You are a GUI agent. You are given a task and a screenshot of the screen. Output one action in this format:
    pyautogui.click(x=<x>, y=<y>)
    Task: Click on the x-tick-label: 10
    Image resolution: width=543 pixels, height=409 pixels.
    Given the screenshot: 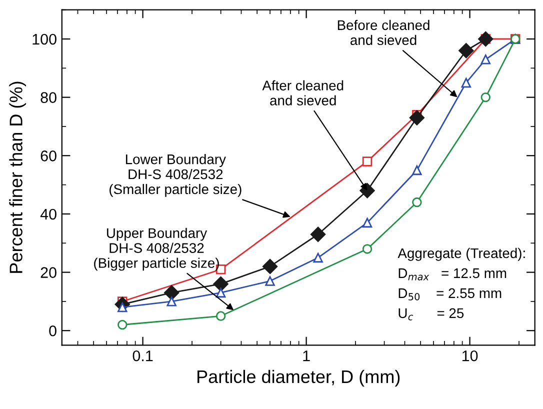 What is the action you would take?
    pyautogui.click(x=470, y=356)
    